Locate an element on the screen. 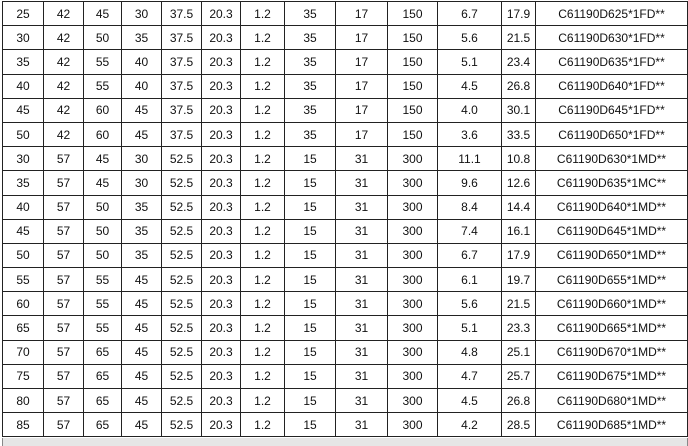 This screenshot has height=446, width=688. table-cell: 26.8 is located at coordinates (518, 400).